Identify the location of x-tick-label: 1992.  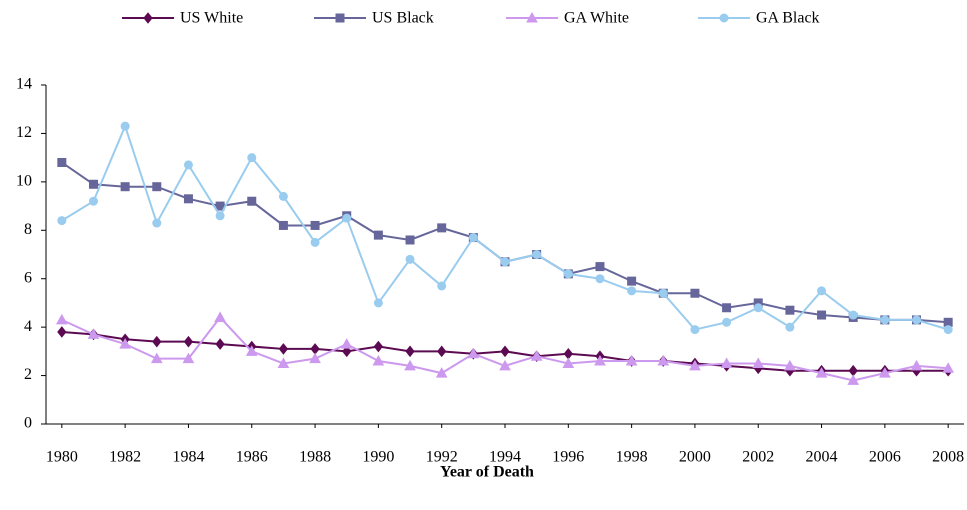
(442, 457).